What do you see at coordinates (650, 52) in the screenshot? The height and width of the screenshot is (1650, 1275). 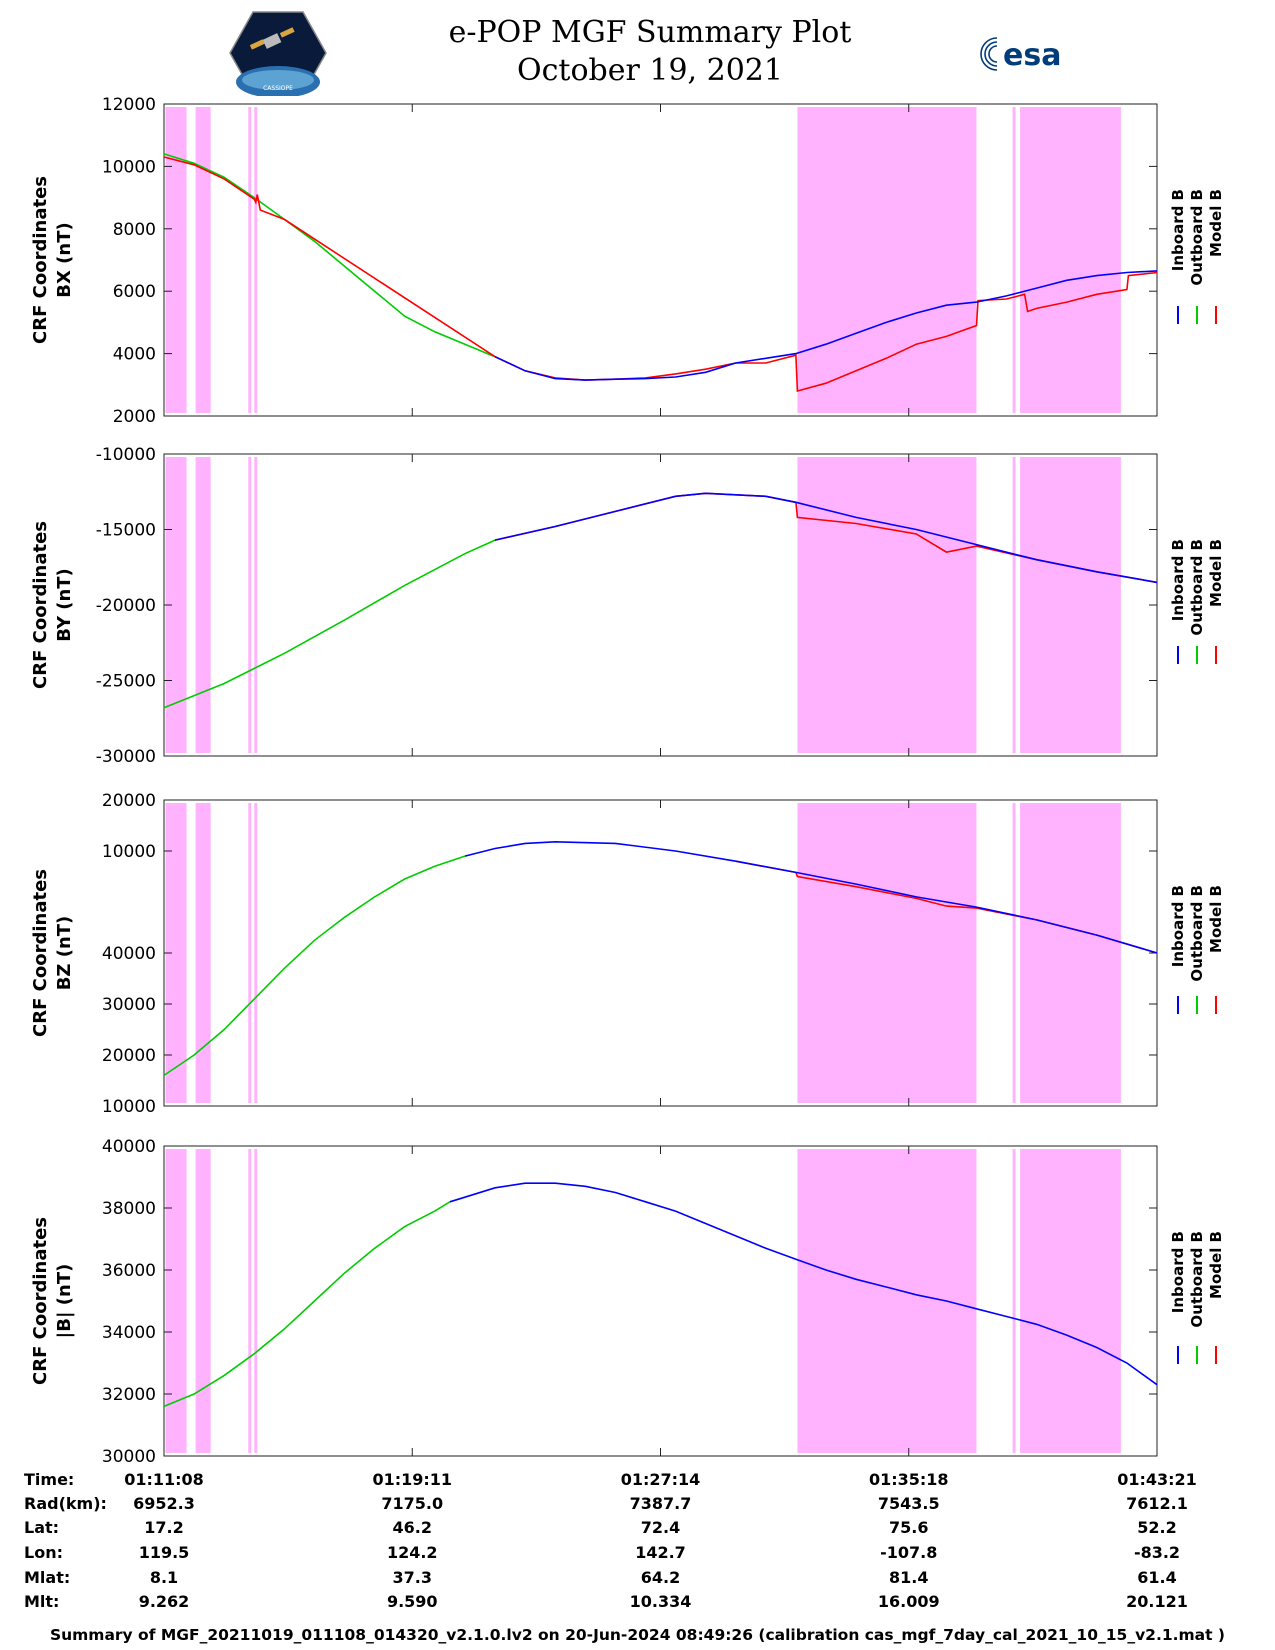 I see `title-block: e-POP MGF Summary Plot October 19, 2021` at bounding box center [650, 52].